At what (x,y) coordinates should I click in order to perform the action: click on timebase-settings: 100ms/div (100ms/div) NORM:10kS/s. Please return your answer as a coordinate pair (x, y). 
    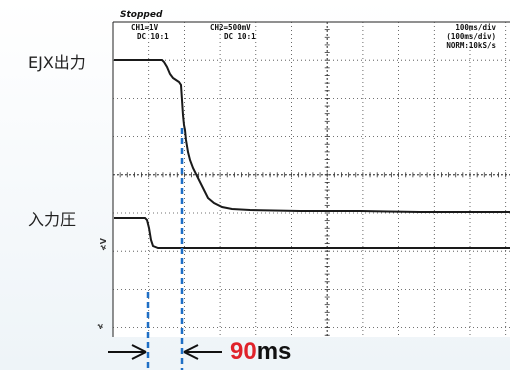
    Looking at the image, I should click on (471, 36).